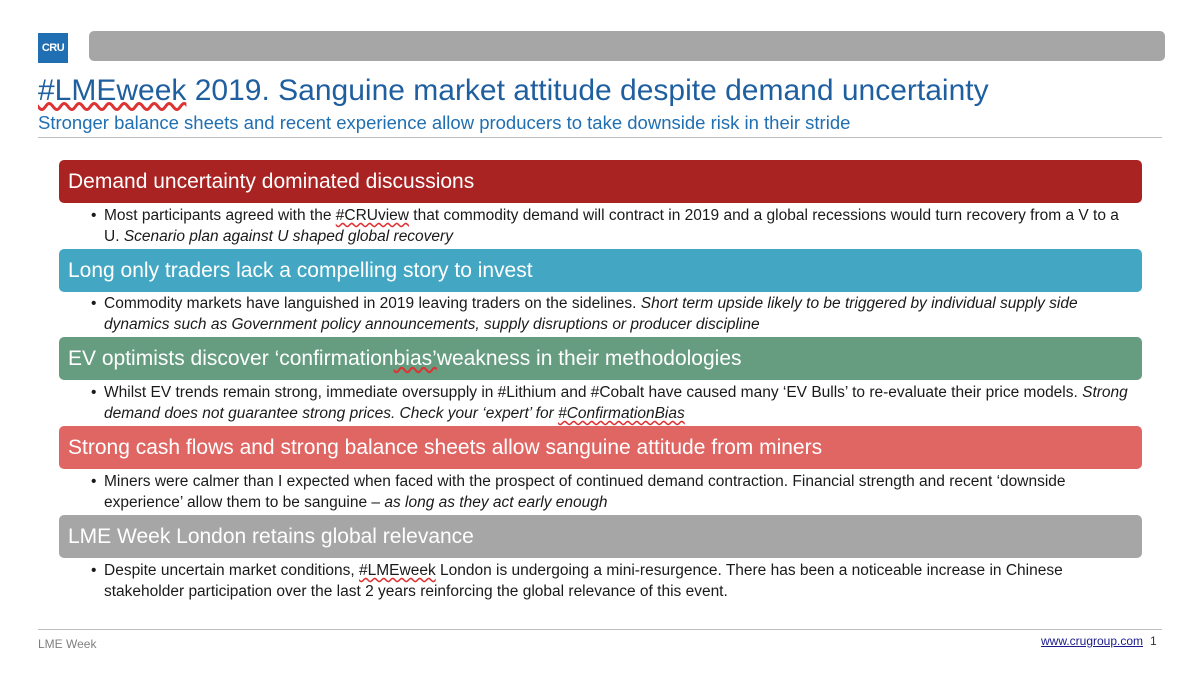  Describe the element at coordinates (1092, 641) in the screenshot. I see `website-link: www.crugroup.com` at that location.